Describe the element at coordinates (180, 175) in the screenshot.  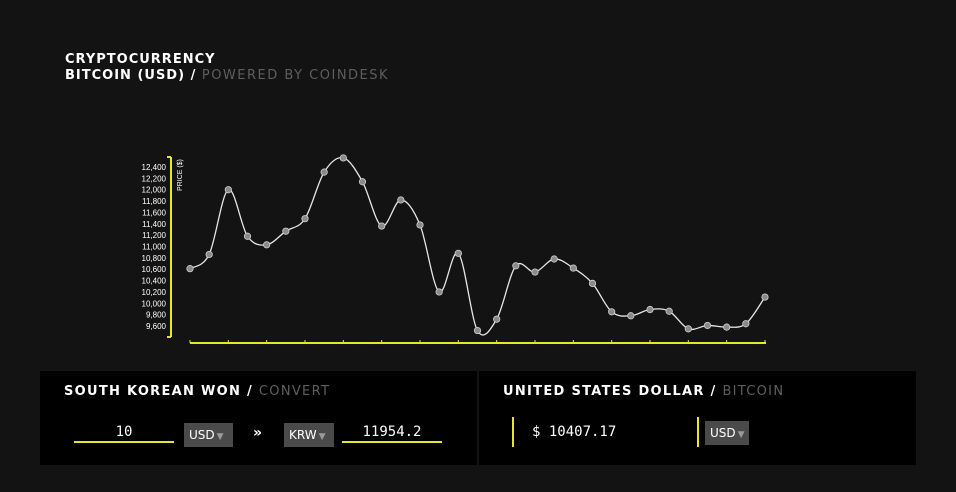
I see `y-axis-label: PRICE ($)` at that location.